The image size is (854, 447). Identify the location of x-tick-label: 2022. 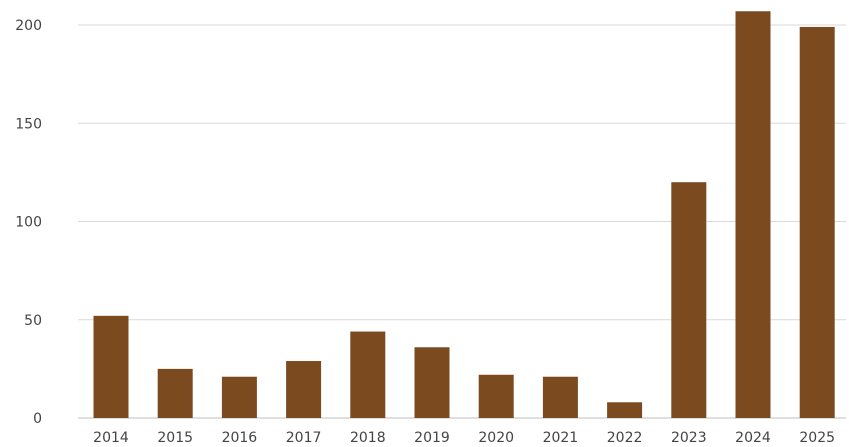
(625, 438).